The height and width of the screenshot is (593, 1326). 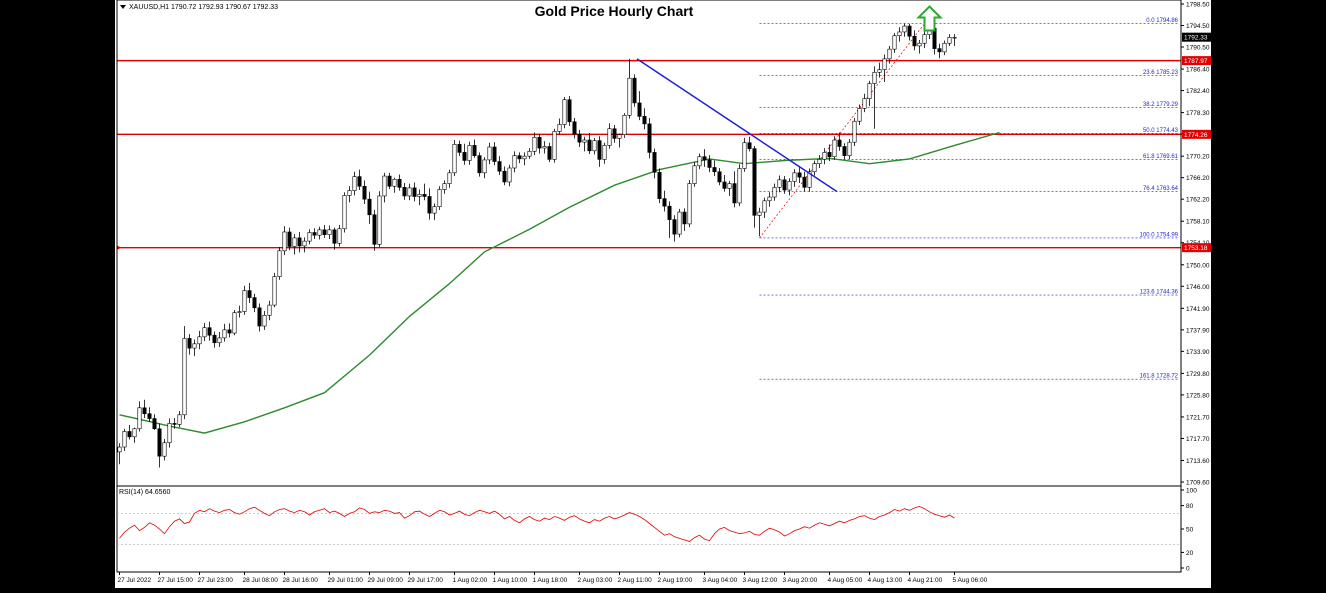 What do you see at coordinates (386, 580) in the screenshot?
I see `x-tick-label: 29 Jul 09:00` at bounding box center [386, 580].